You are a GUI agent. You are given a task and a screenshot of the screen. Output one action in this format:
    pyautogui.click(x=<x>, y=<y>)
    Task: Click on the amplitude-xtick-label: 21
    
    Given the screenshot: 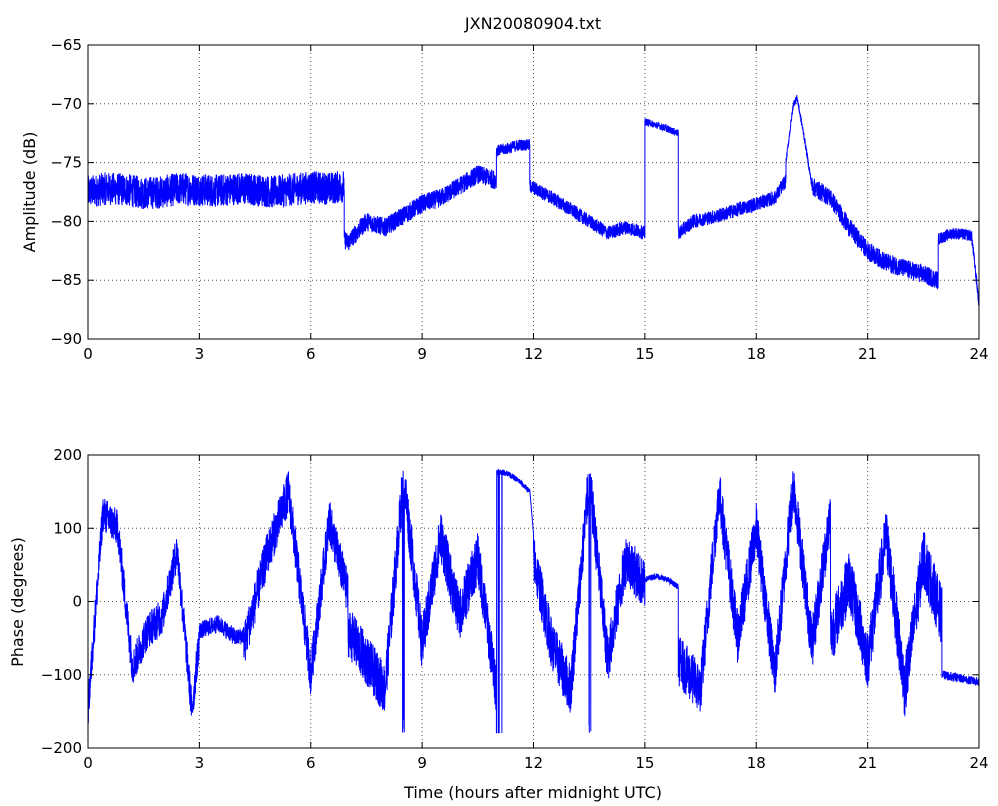 What is the action you would take?
    pyautogui.click(x=867, y=354)
    